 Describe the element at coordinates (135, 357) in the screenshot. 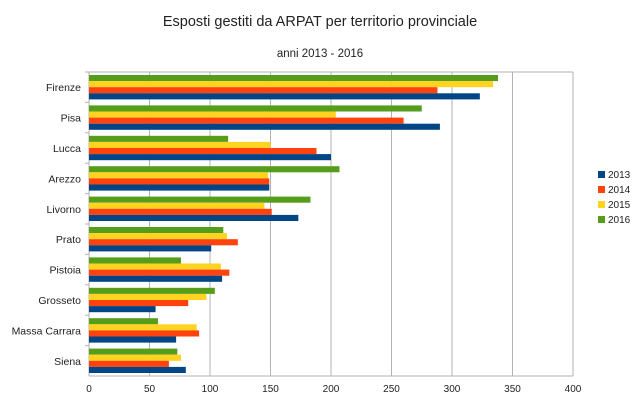

I see `bar-siena-2015` at that location.